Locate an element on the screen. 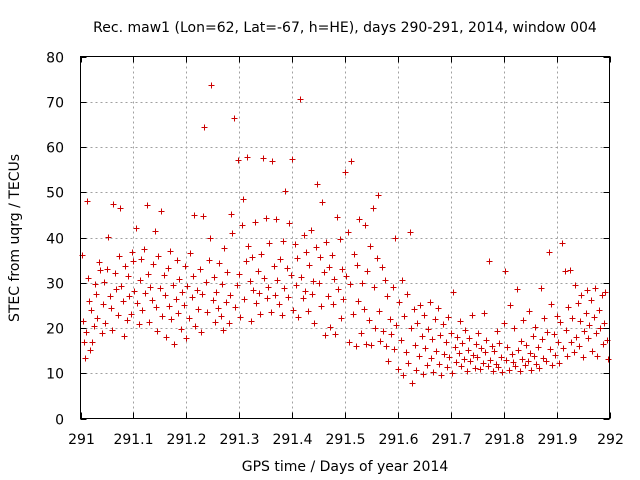  x-tick-label: 291.9 is located at coordinates (557, 440).